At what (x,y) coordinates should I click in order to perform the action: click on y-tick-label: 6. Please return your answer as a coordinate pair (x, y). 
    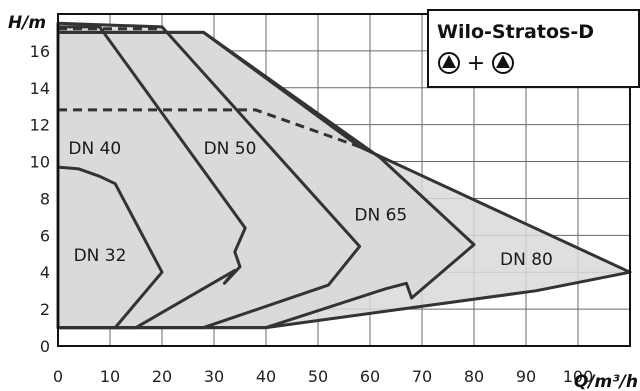
    Looking at the image, I should click on (45, 235).